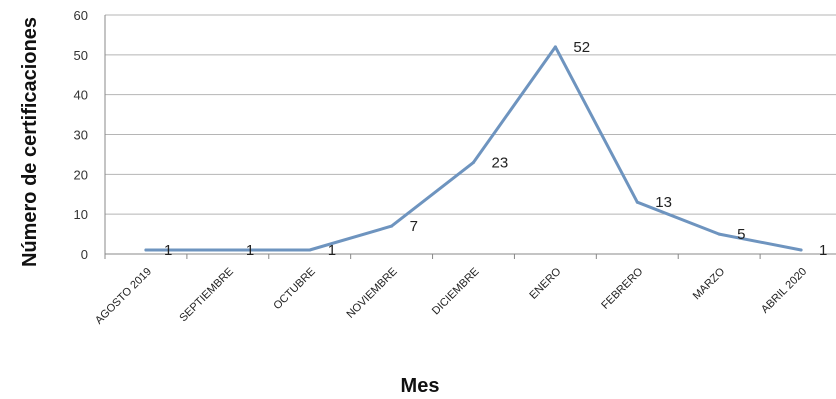 This screenshot has width=836, height=399. I want to click on data-label: 13, so click(663, 202).